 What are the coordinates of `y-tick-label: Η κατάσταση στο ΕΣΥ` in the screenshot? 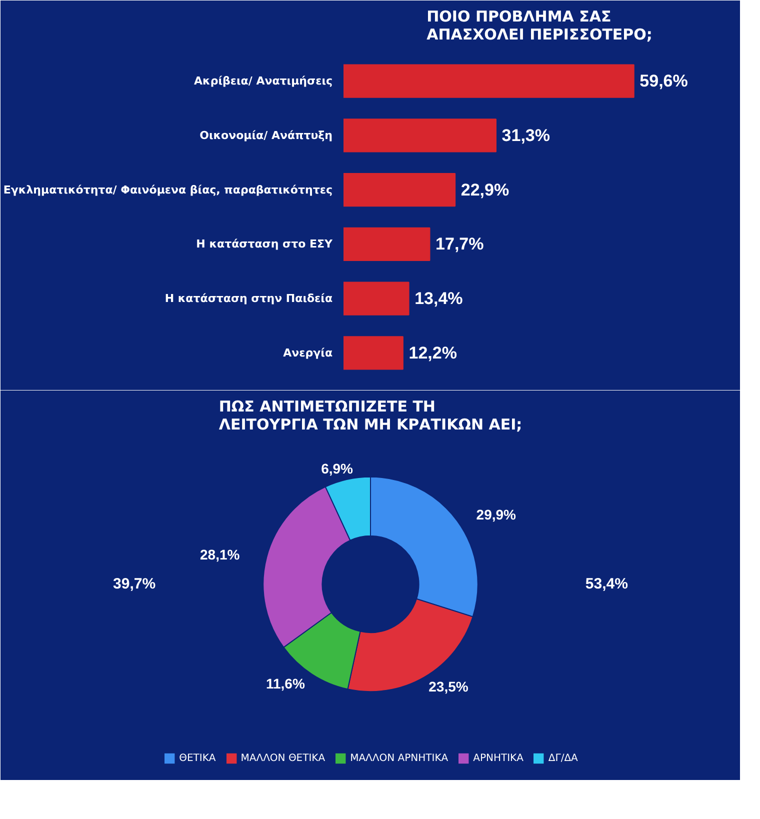 It's located at (265, 244).